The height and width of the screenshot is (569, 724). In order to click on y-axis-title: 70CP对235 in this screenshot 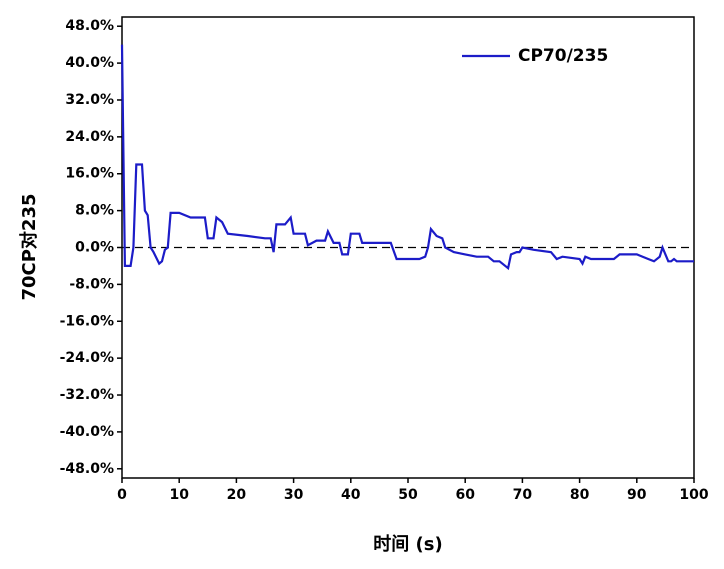, I will do `click(29, 246)`.